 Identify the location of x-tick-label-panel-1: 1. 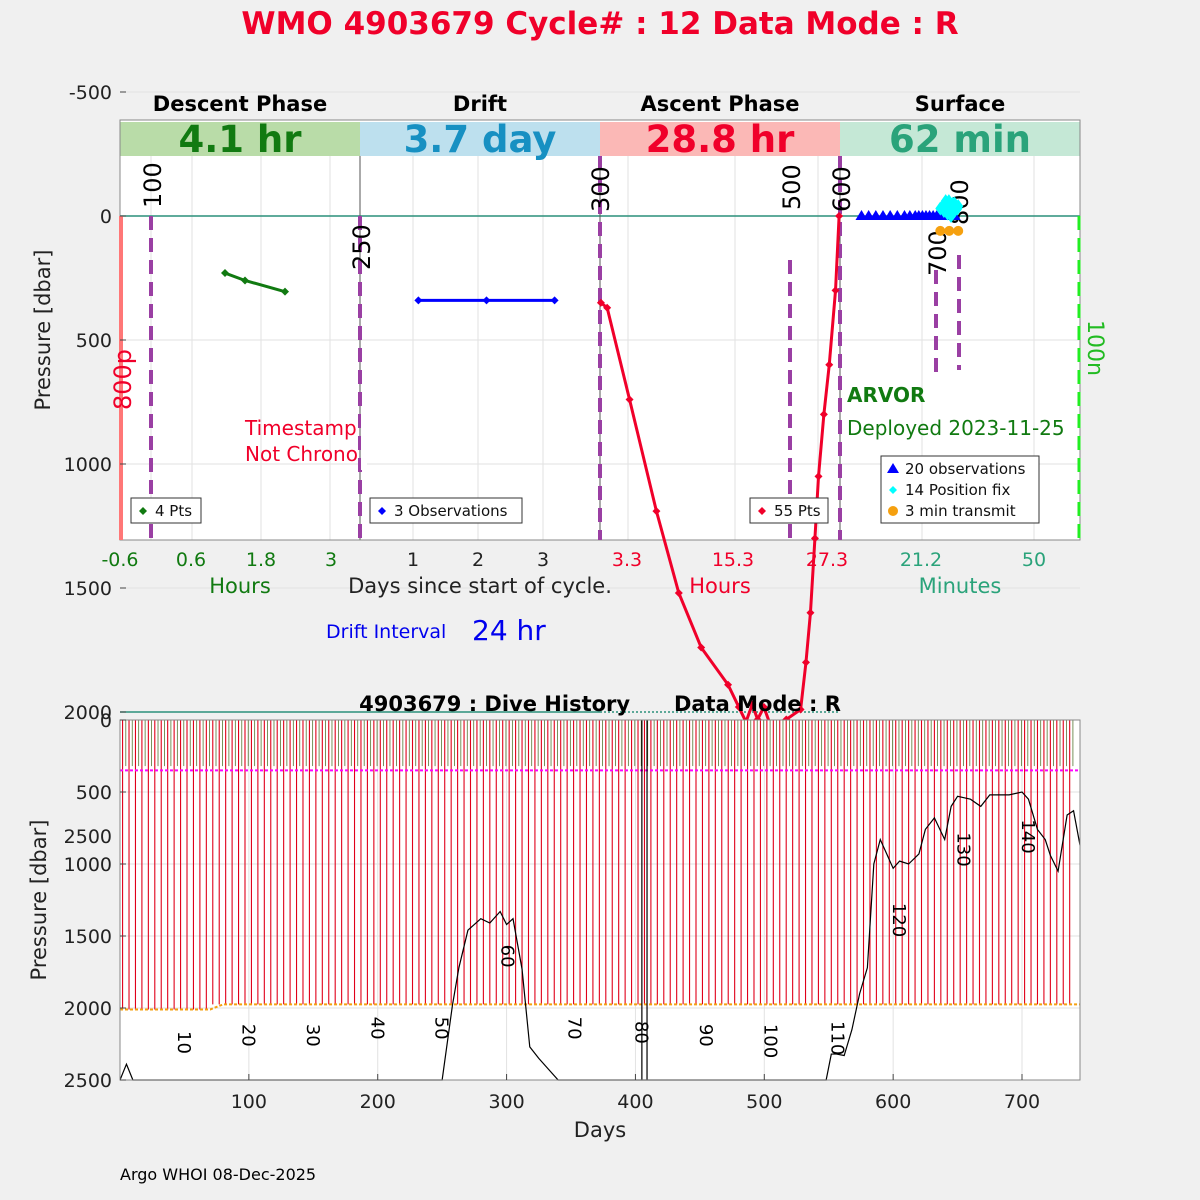
(413, 560).